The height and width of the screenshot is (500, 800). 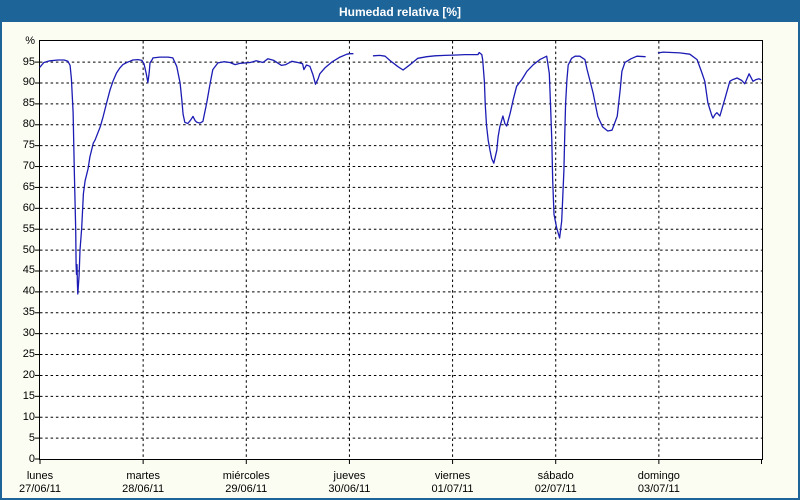 What do you see at coordinates (28, 249) in the screenshot?
I see `y-tick-label: 50` at bounding box center [28, 249].